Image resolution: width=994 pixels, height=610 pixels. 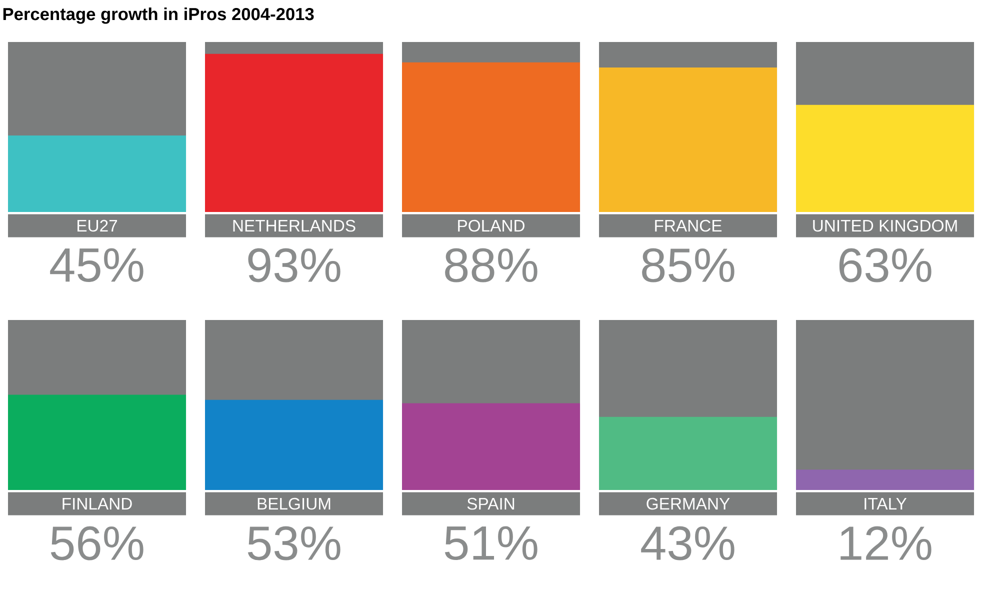 I want to click on bar, so click(x=885, y=480).